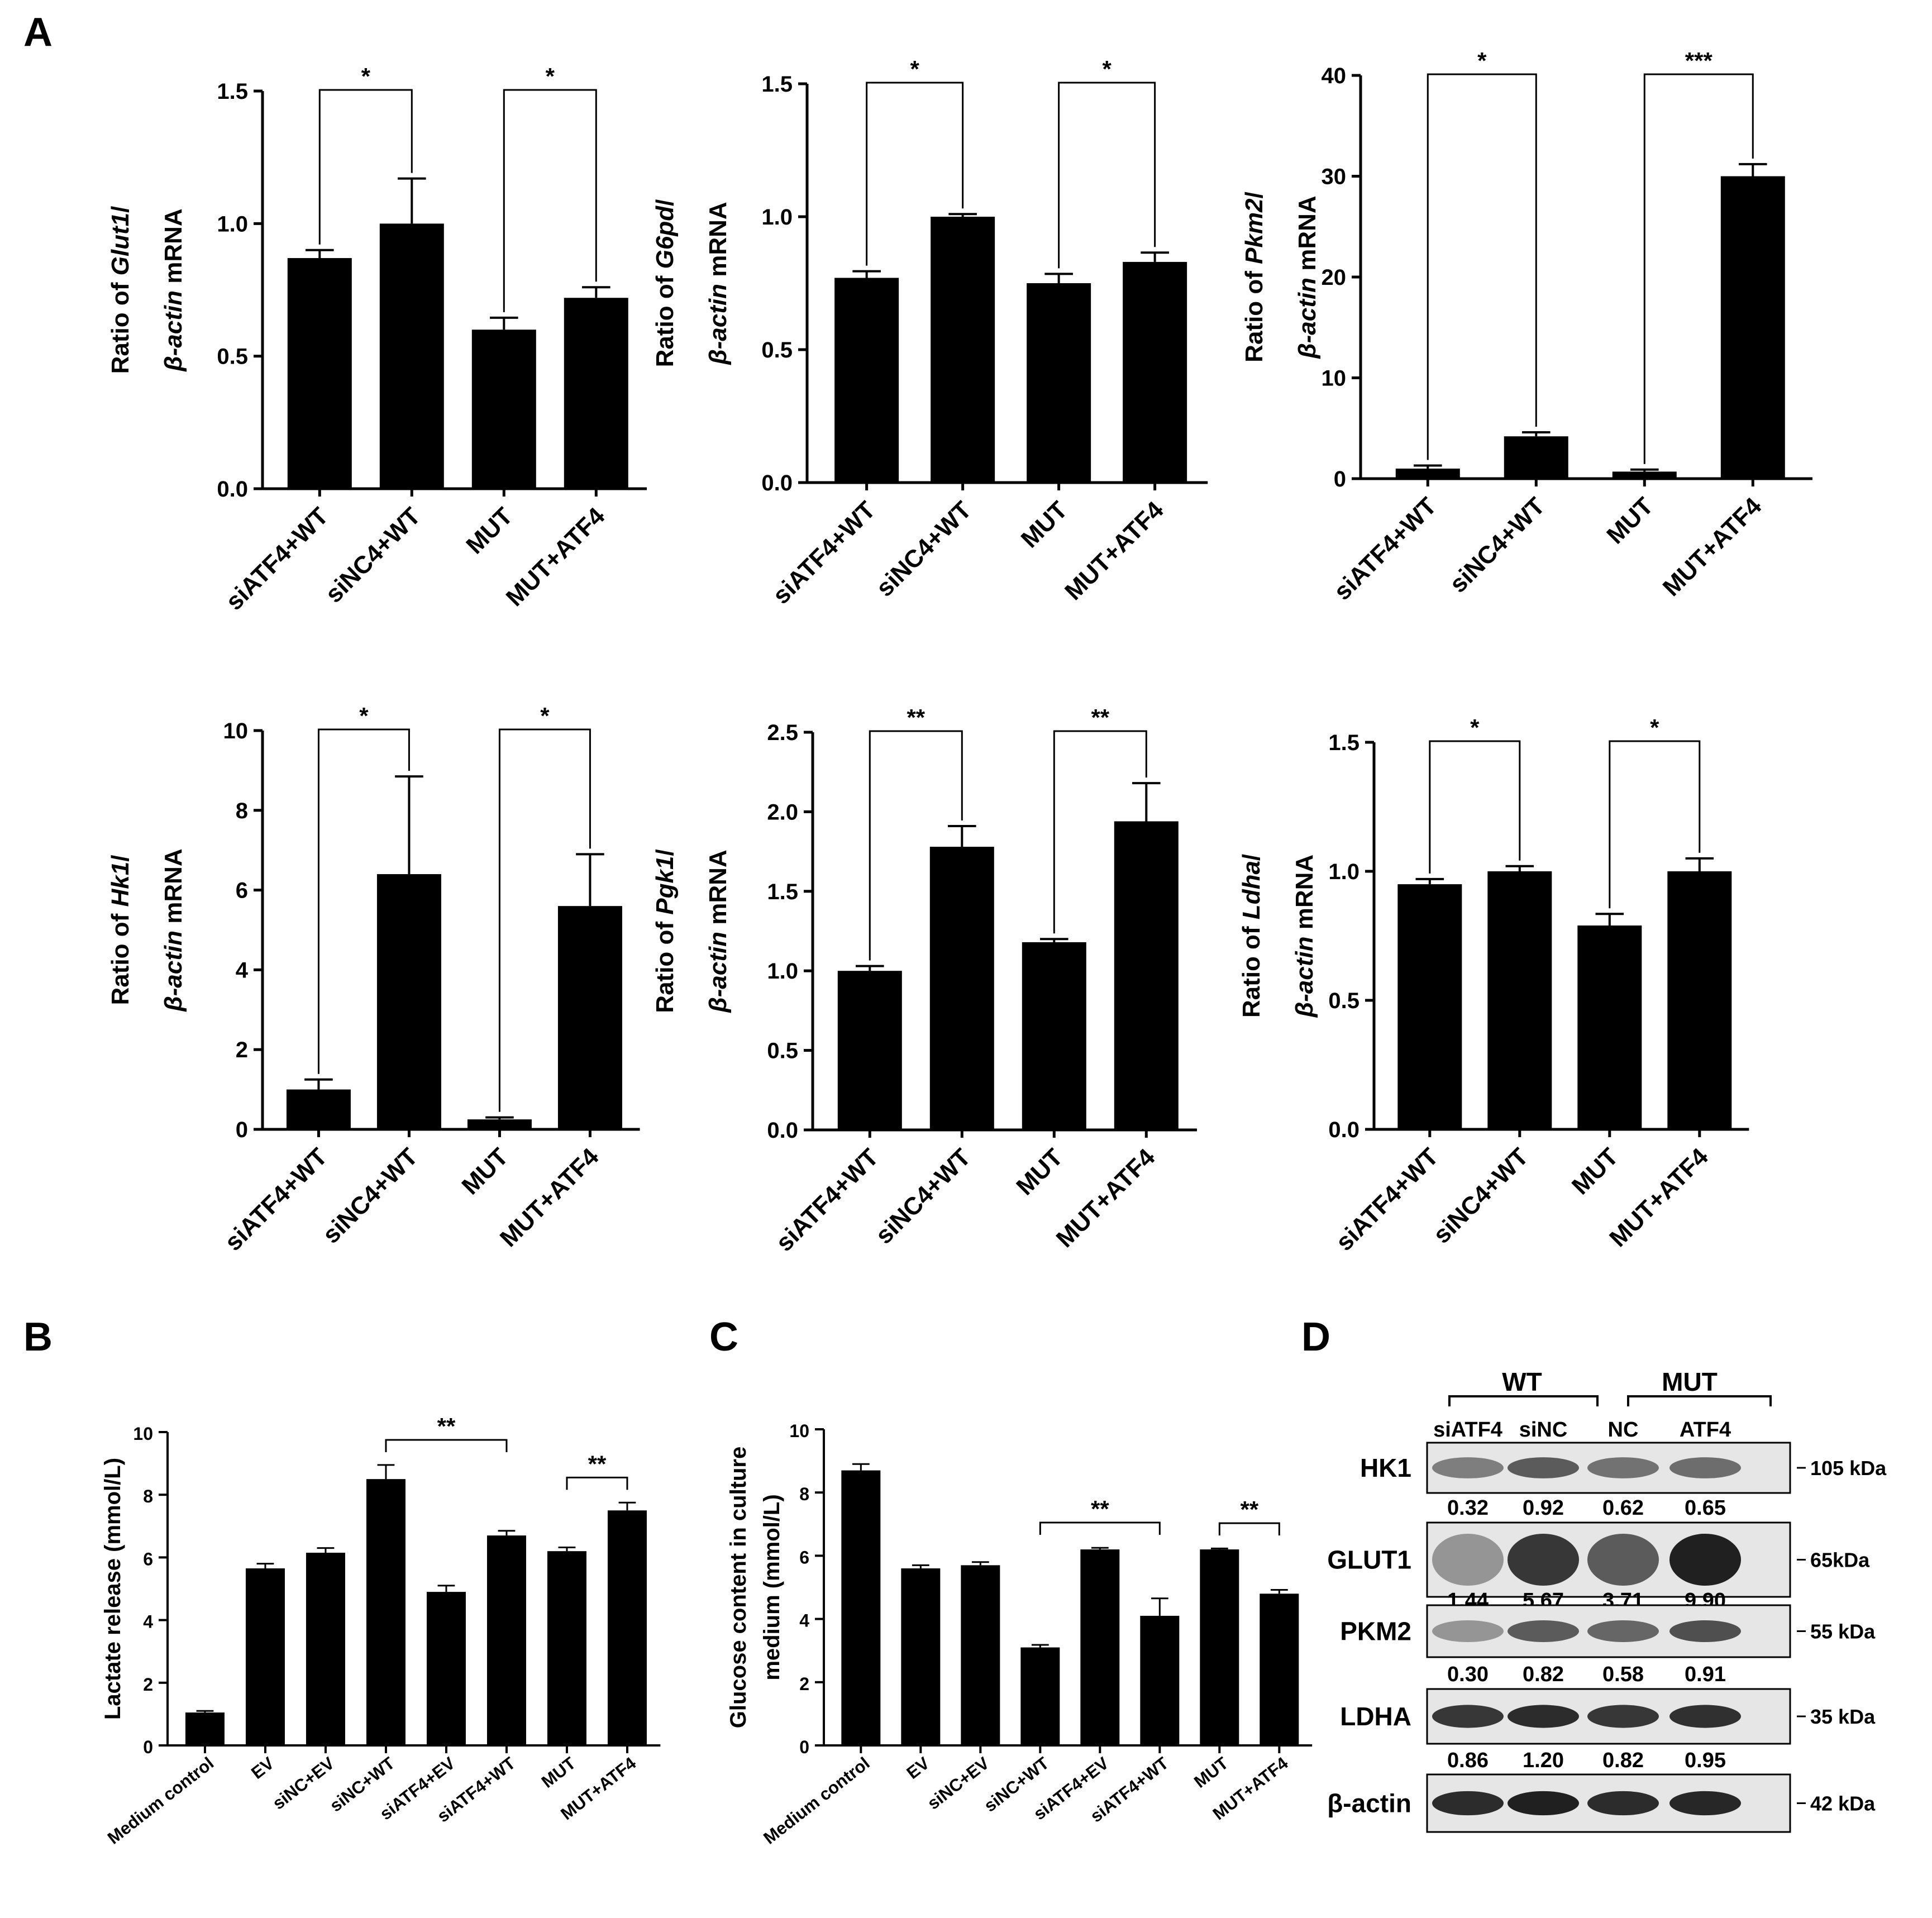  I want to click on y-axis-label-line1: Ratio of Hk1/, so click(121, 930).